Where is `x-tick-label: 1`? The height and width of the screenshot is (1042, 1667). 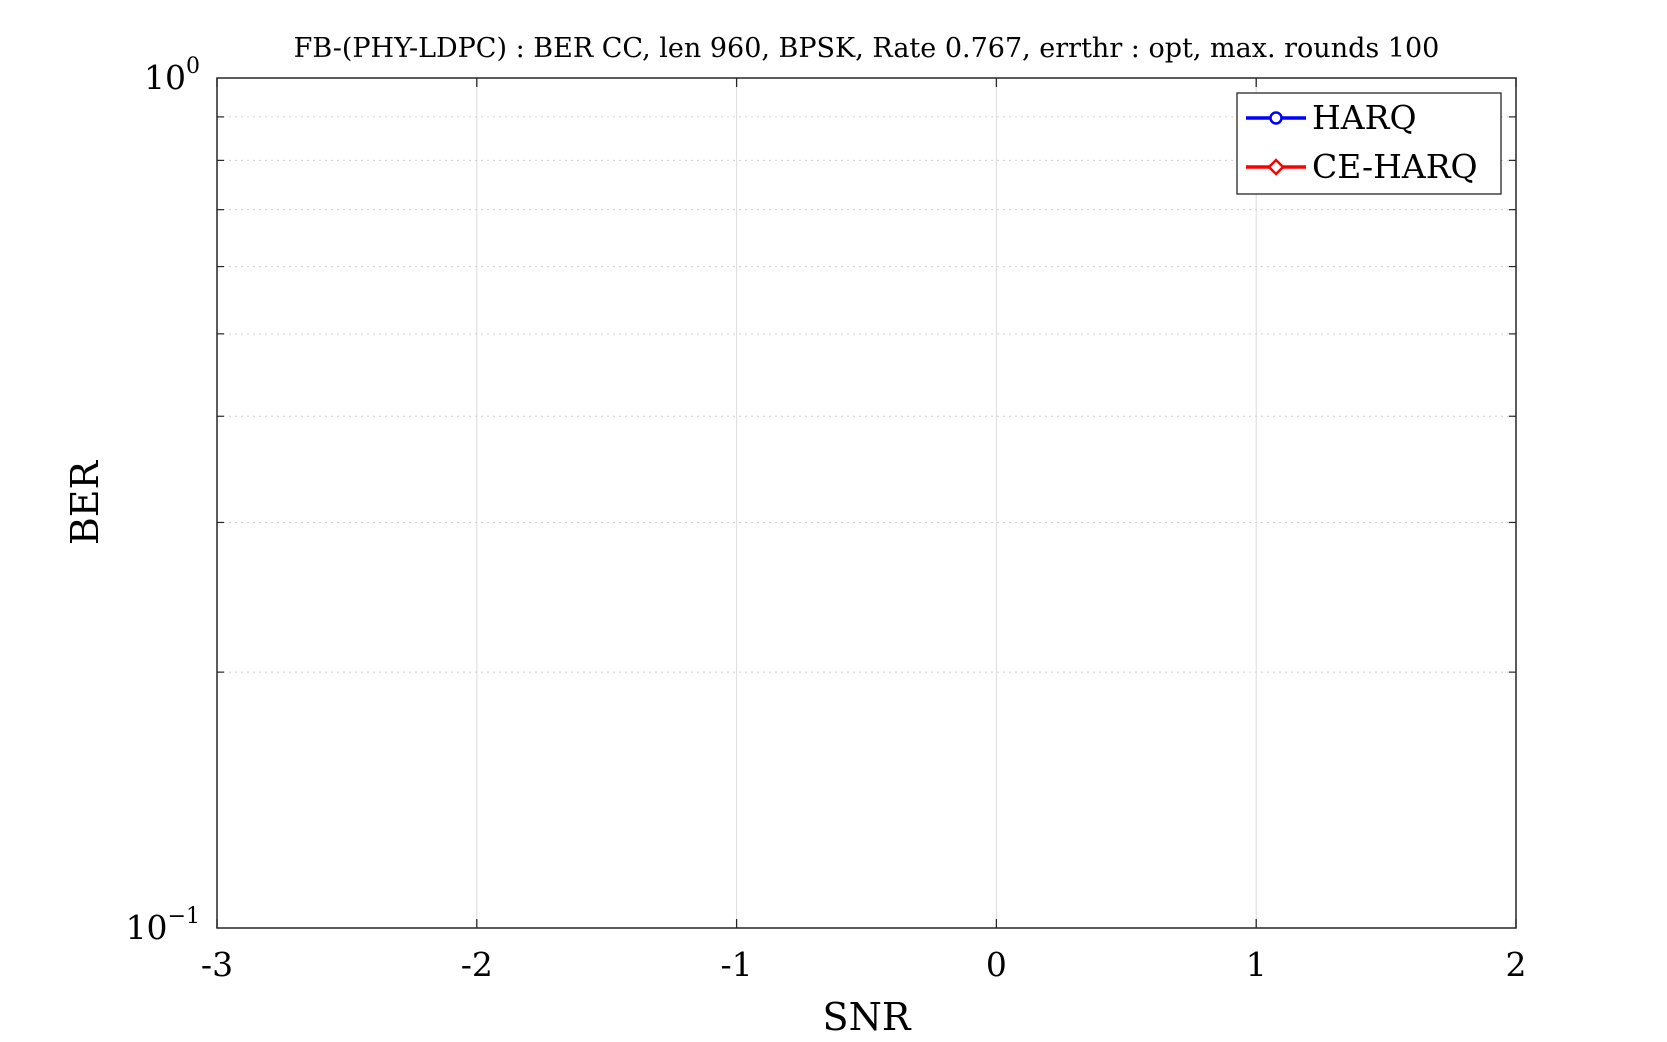 x-tick-label: 1 is located at coordinates (1256, 964).